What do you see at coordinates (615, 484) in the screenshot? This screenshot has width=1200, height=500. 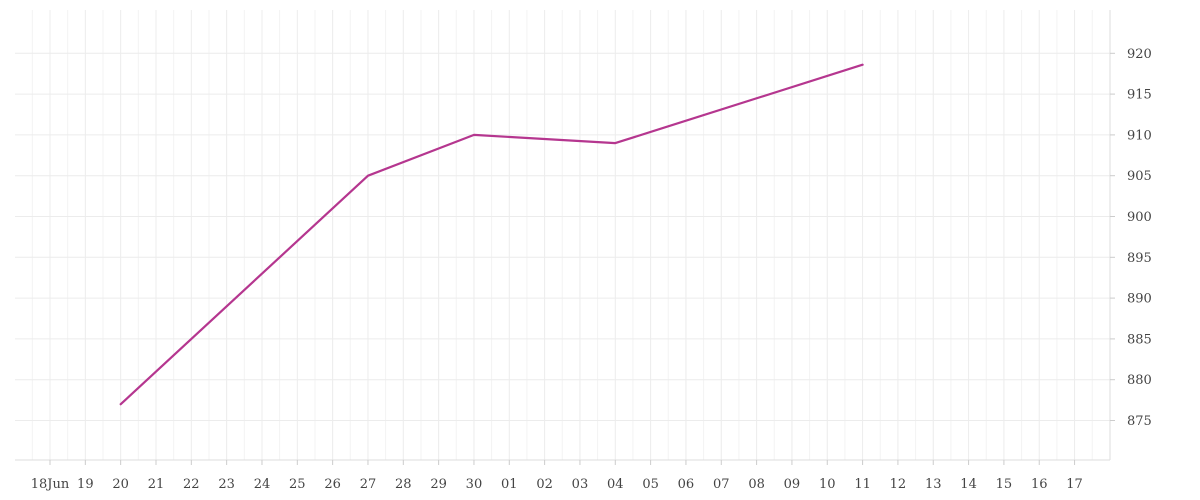 I see `x-tick-label: 04` at bounding box center [615, 484].